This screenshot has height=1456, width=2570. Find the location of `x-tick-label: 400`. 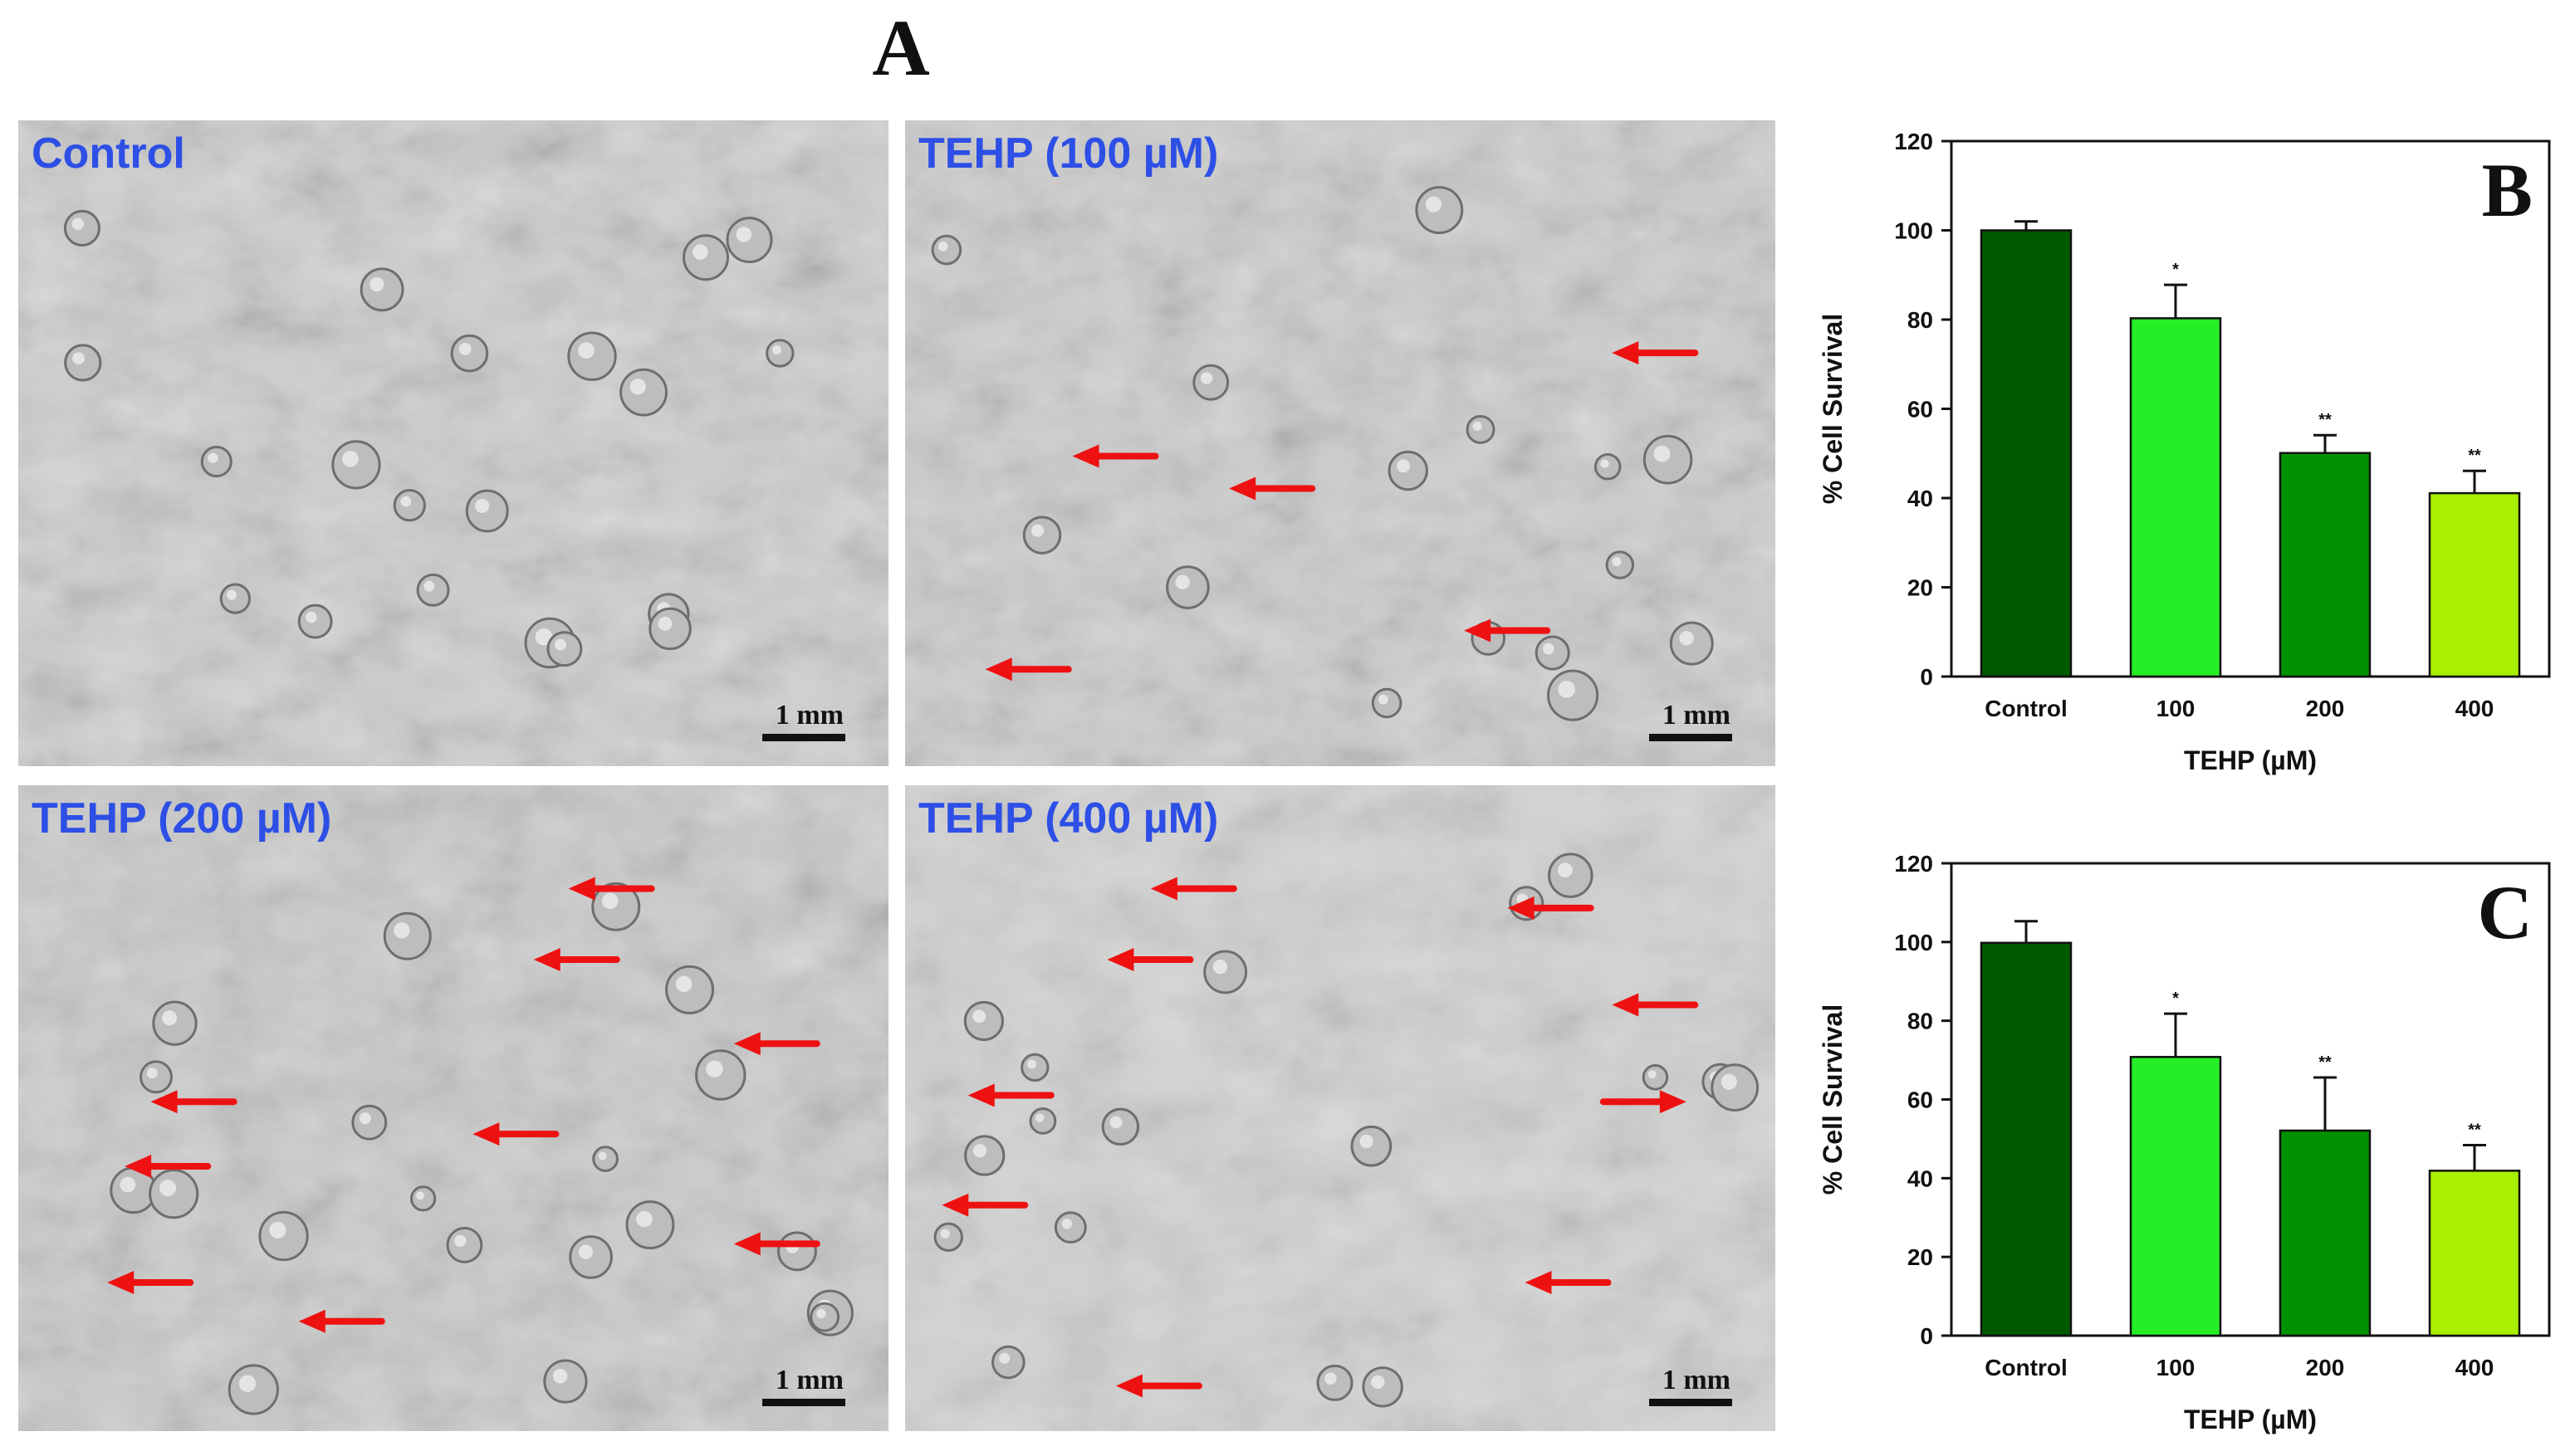

x-tick-label: 400 is located at coordinates (2474, 708).